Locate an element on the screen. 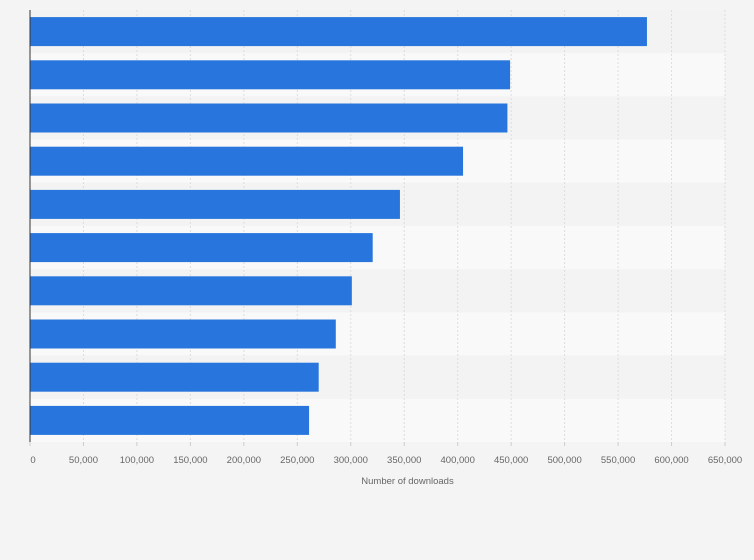 Image resolution: width=754 pixels, height=560 pixels. x-tick-label: 450,000 is located at coordinates (511, 460).